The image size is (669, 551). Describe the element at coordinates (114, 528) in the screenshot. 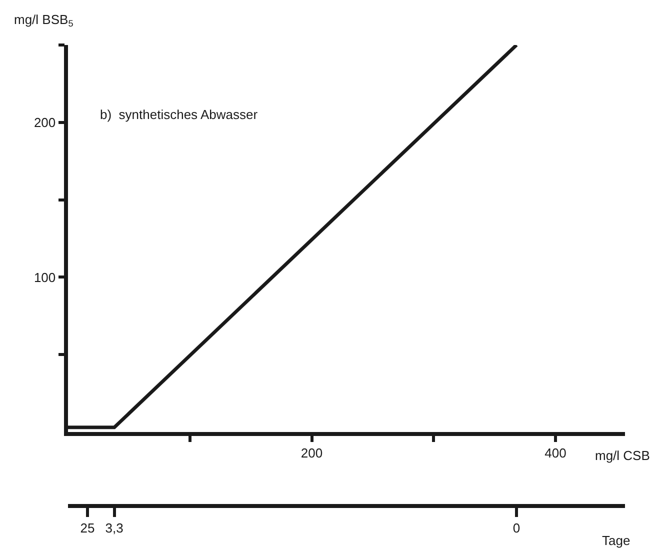

I see `annotation: 3,3` at that location.